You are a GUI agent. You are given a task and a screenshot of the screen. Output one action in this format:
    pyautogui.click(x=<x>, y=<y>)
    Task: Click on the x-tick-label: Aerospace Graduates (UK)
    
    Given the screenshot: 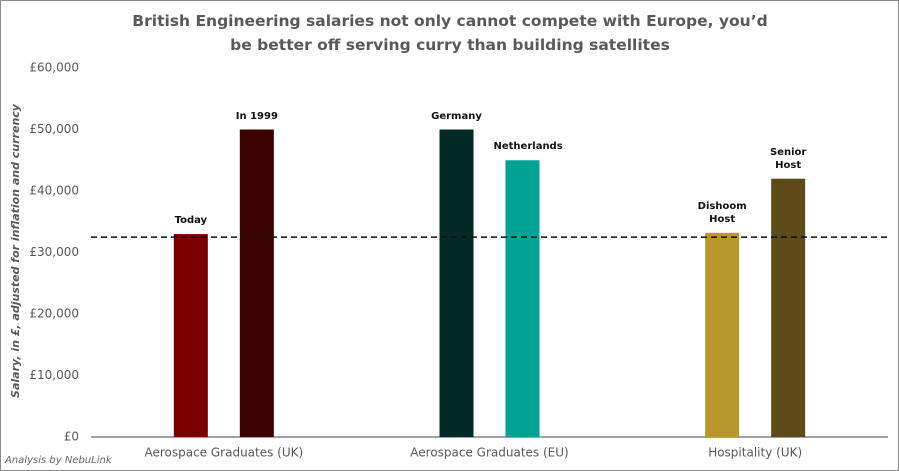 What is the action you would take?
    pyautogui.click(x=223, y=453)
    